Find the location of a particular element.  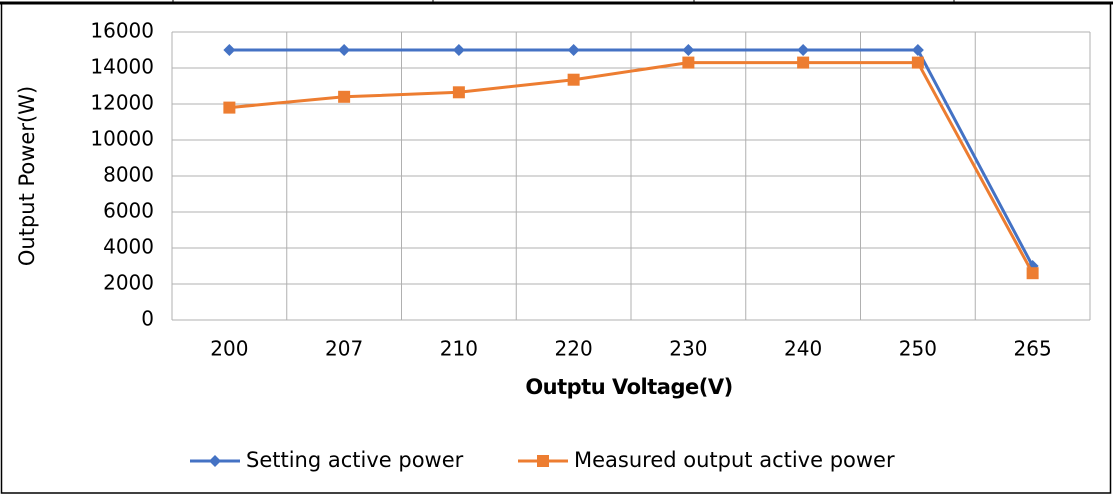

x-axis-label: Outptu Voltage(V) is located at coordinates (628, 387).